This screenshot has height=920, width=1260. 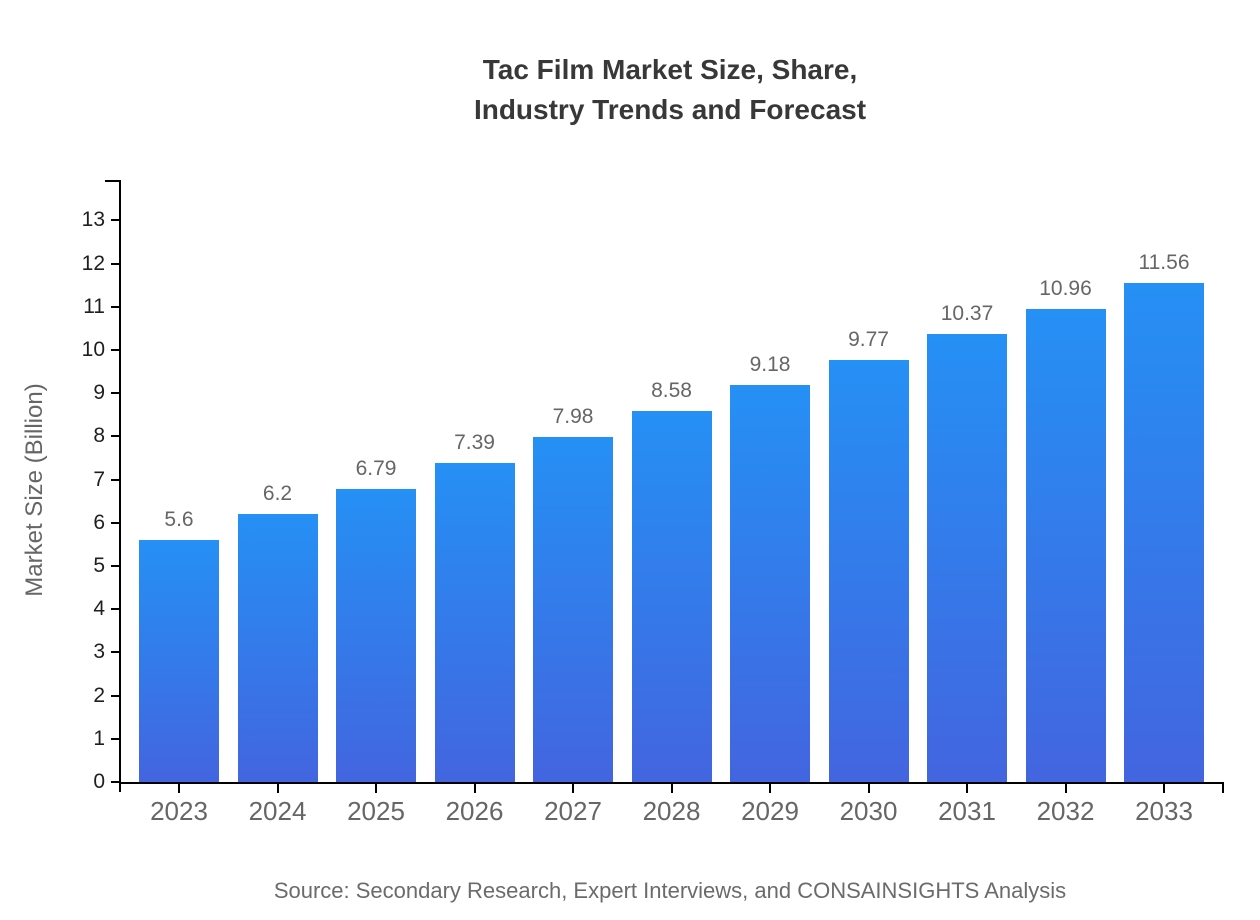 I want to click on chart-title-line2: Industry Trends and Forecast, so click(x=670, y=109).